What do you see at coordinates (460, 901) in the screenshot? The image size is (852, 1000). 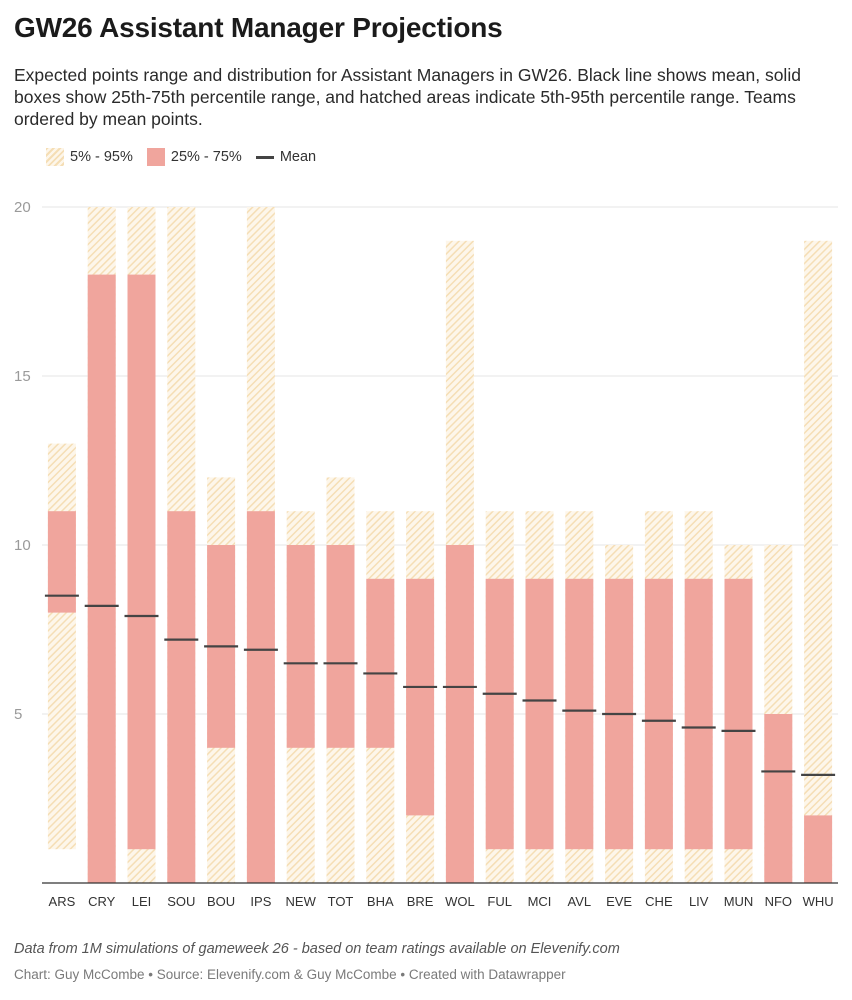 I see `x-tick-label-wol: WOL` at bounding box center [460, 901].